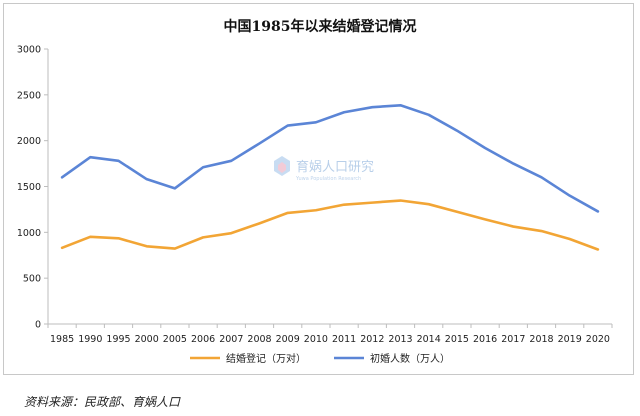 This screenshot has width=640, height=416. I want to click on x-tick-label: 2020, so click(598, 339).